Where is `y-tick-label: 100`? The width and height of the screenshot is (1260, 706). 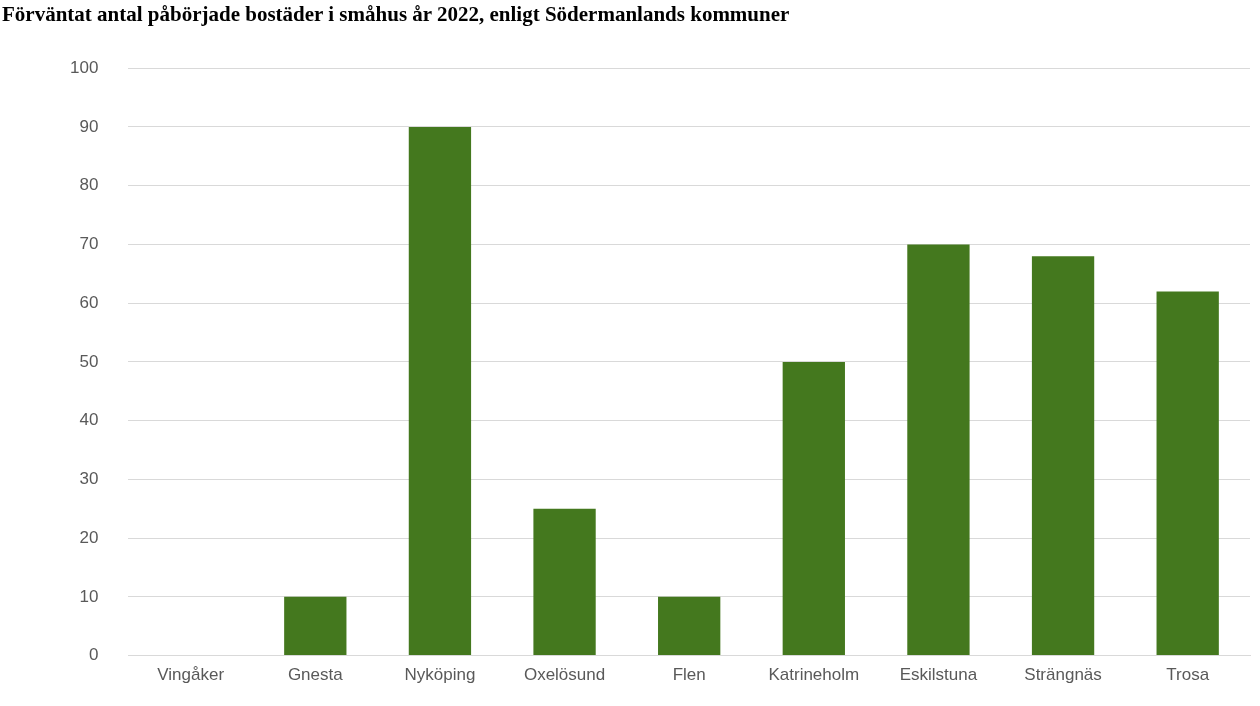
y-tick-label: 100 is located at coordinates (84, 67).